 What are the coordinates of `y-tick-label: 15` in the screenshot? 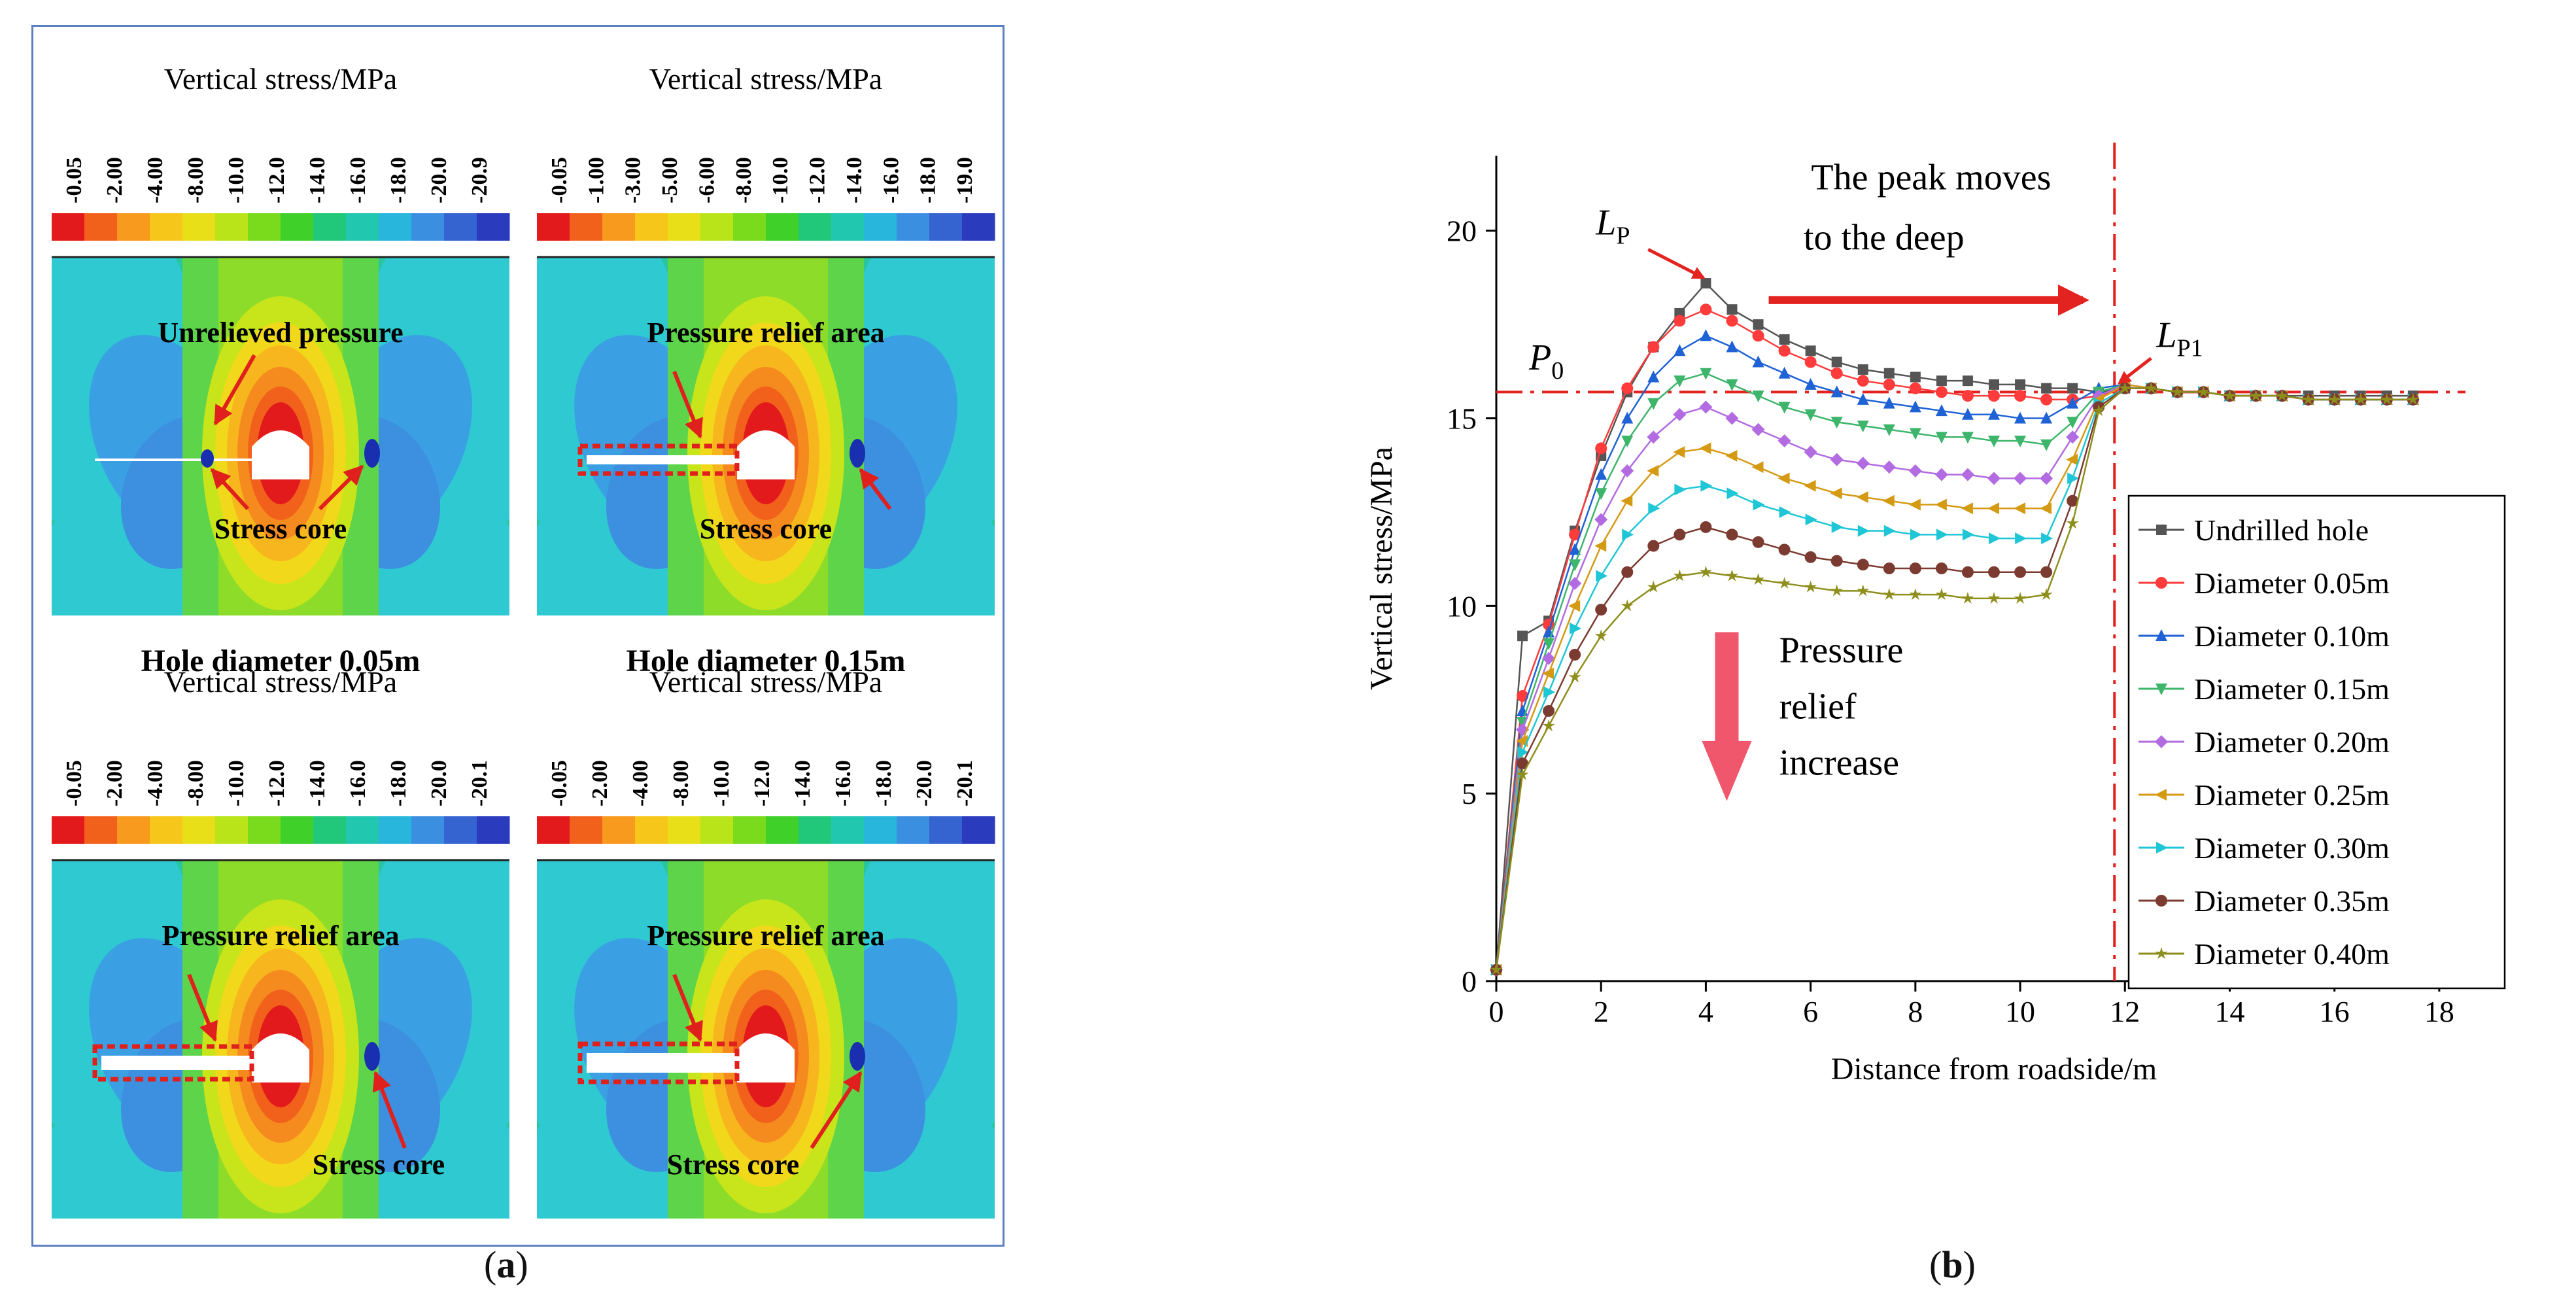 It's located at (1462, 419).